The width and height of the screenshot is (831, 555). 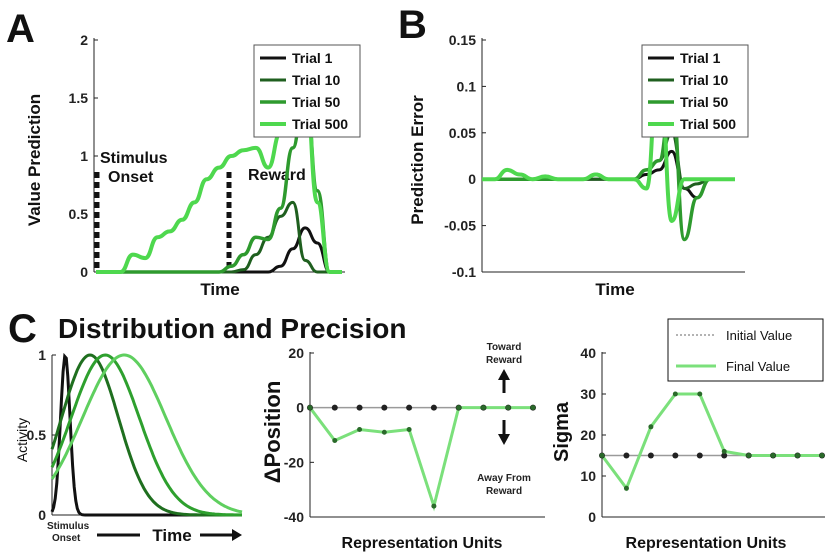 I want to click on ytick-label-4-0: 0, so click(x=592, y=517).